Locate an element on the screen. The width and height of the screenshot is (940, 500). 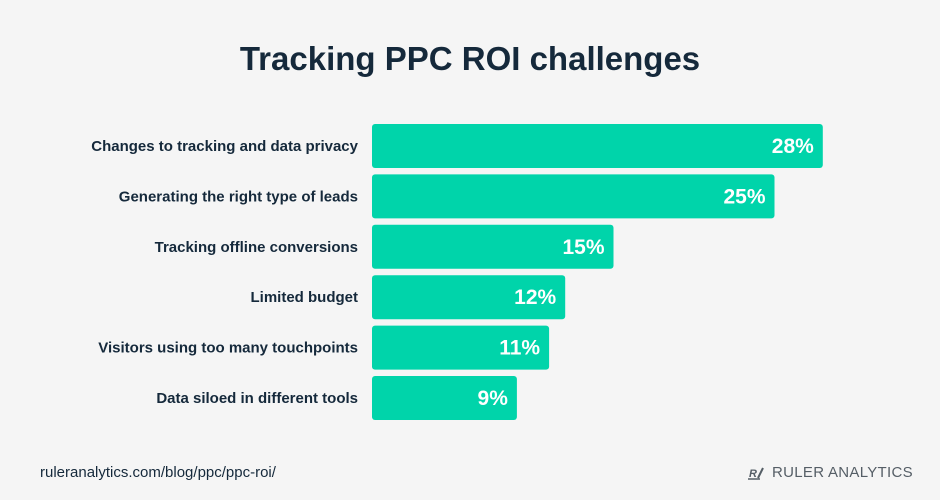
value-label: 11% is located at coordinates (519, 348).